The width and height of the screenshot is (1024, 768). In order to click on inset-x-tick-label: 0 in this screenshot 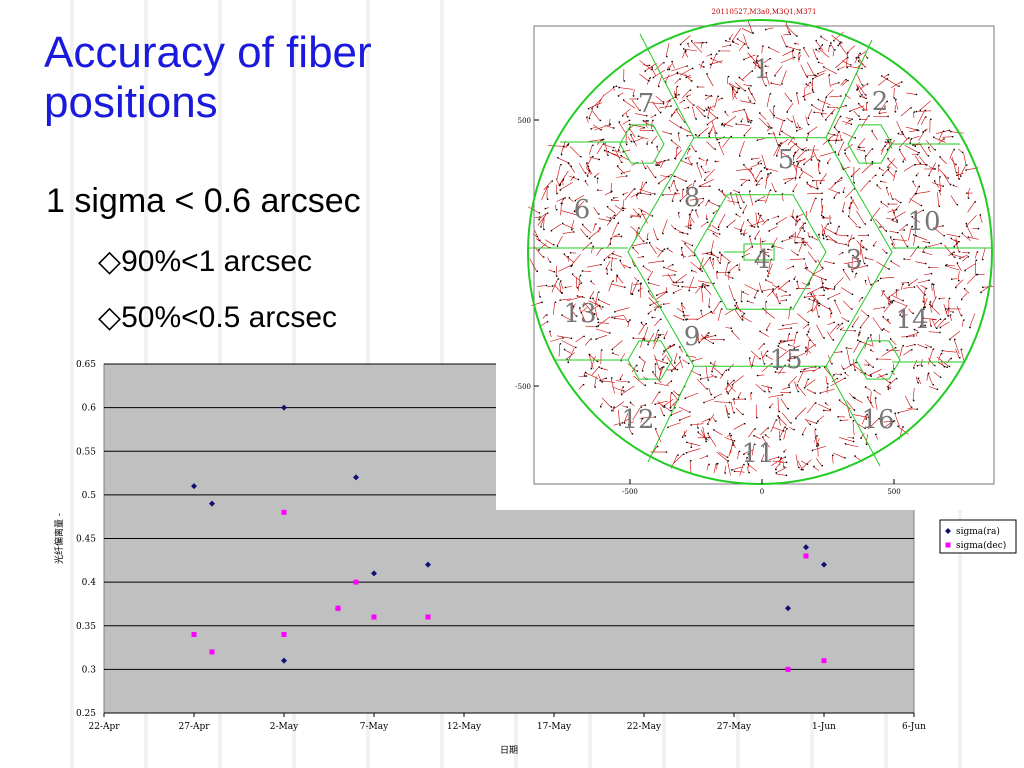, I will do `click(762, 492)`.